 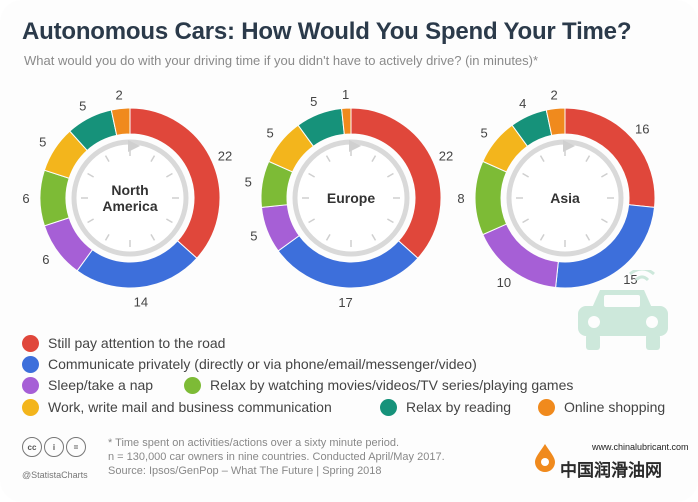 I want to click on data-label: 15, so click(x=630, y=279).